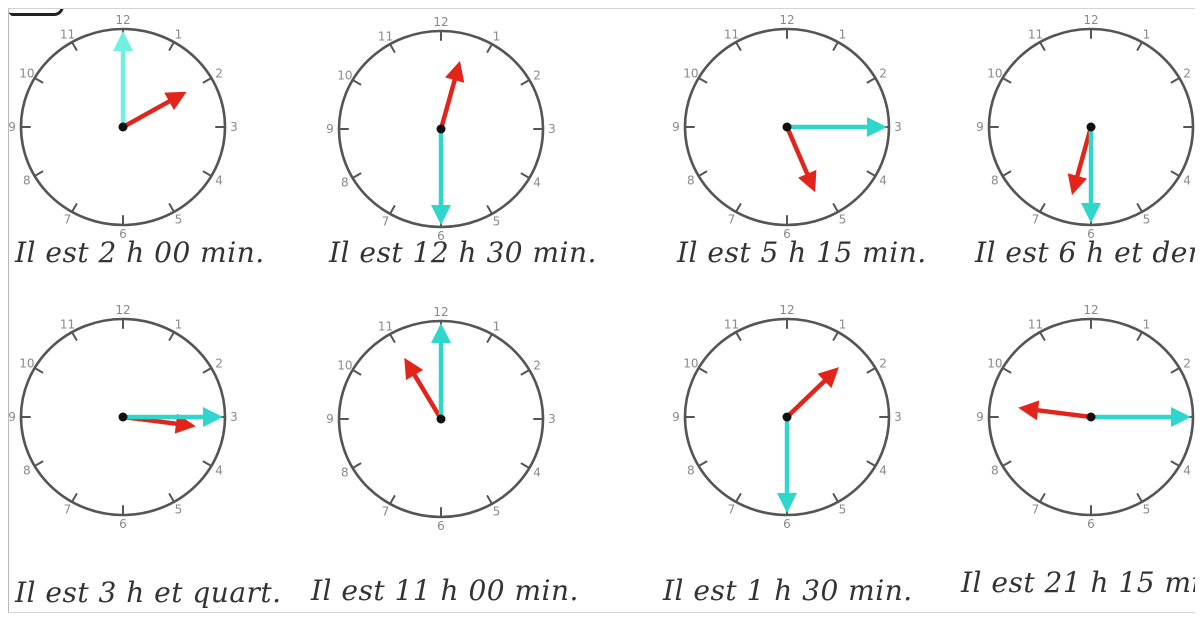  What do you see at coordinates (1078, 582) in the screenshot?
I see `clock-caption-8: Il est 21 h 15 min` at bounding box center [1078, 582].